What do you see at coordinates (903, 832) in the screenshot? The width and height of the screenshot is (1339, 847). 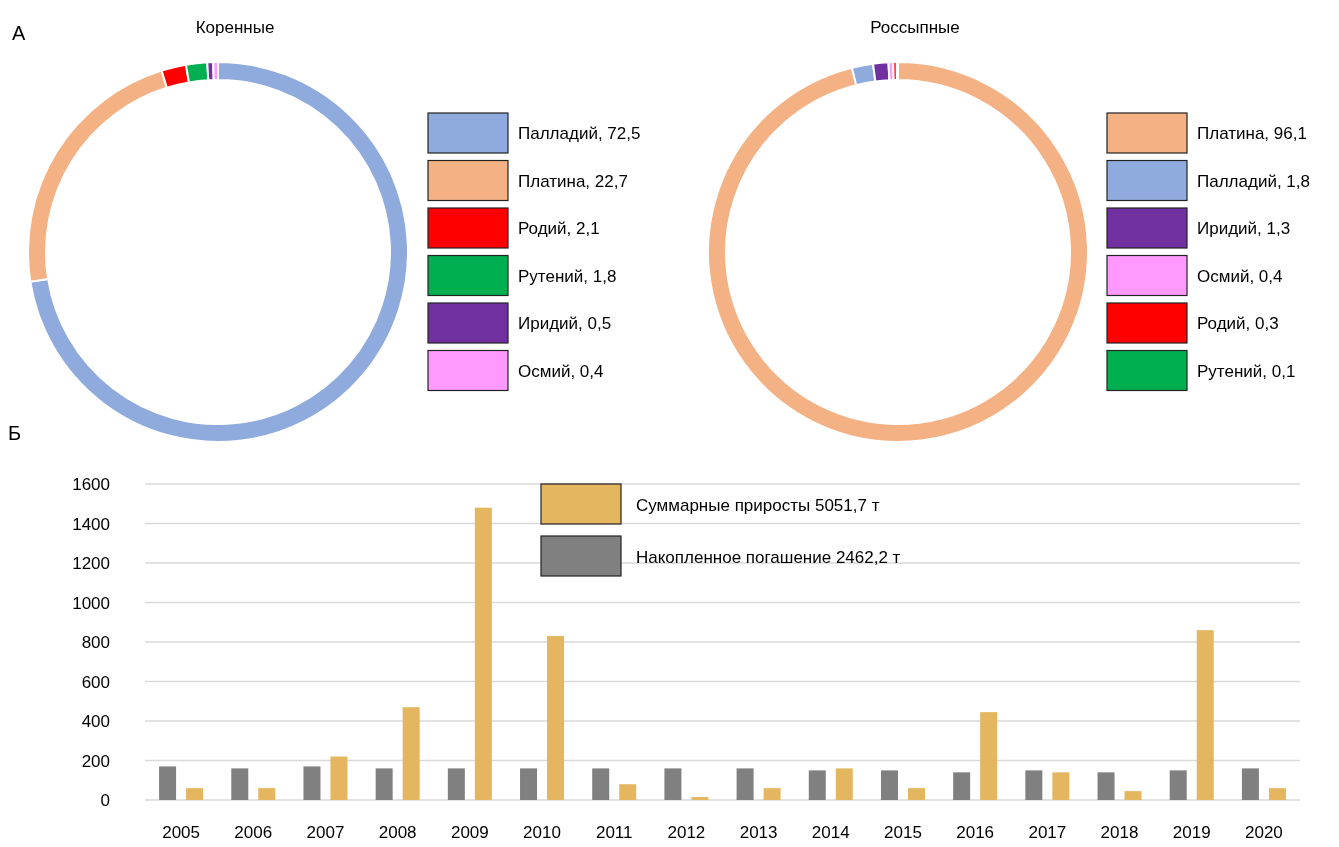 I see `x-tick-label: 2015` at bounding box center [903, 832].